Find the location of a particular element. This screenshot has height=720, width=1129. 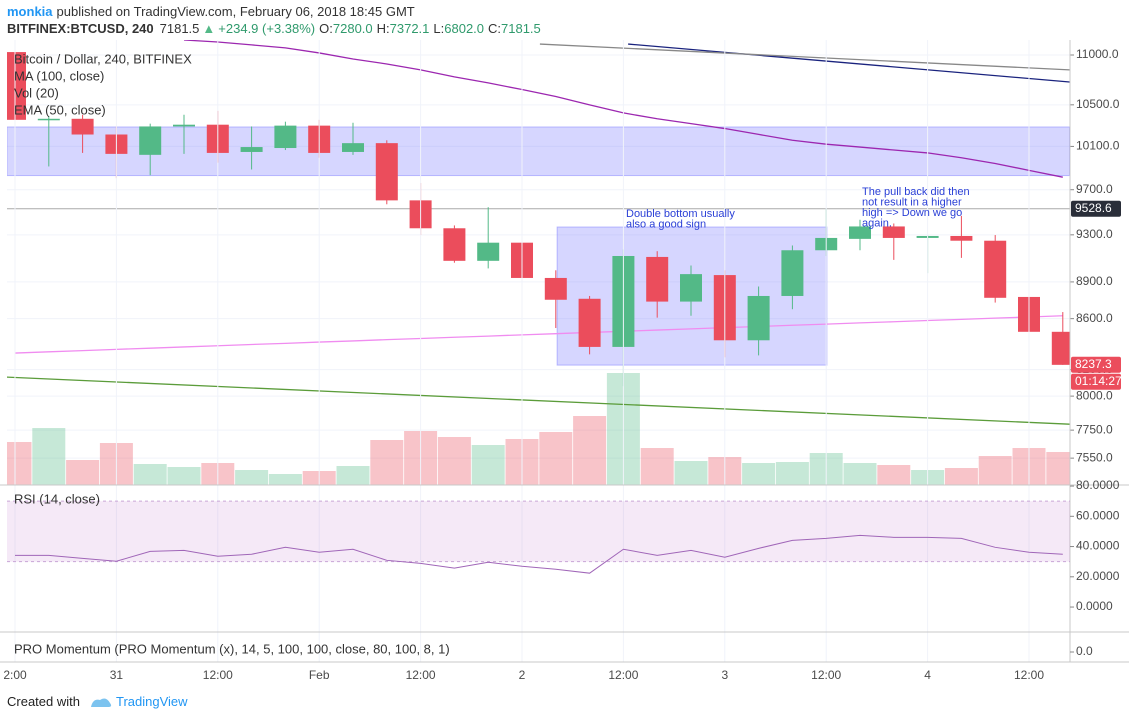

legend-entry: MA (100, close) is located at coordinates (59, 75).